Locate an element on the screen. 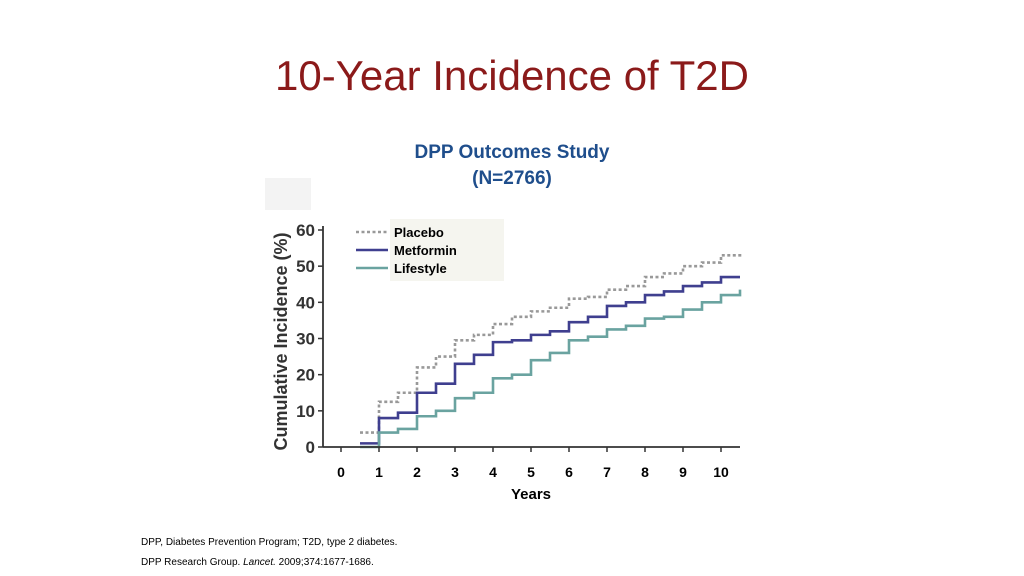 The image size is (1024, 576). legend-label-placebo: Placebo is located at coordinates (419, 232).